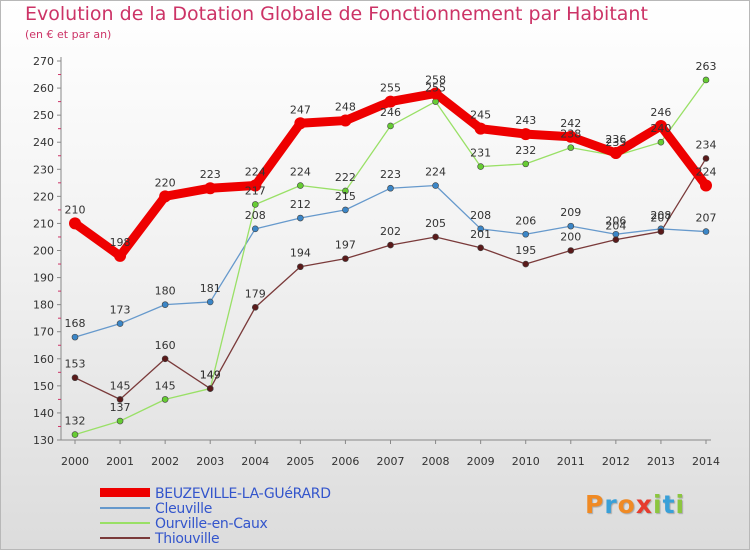 The width and height of the screenshot is (750, 550). Describe the element at coordinates (184, 509) in the screenshot. I see `legend-label: Cleuville` at that location.